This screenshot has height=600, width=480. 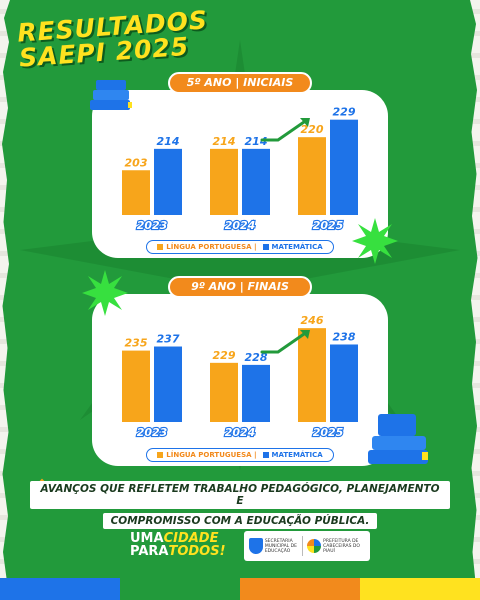 I want to click on logo-divider, so click(x=303, y=546).